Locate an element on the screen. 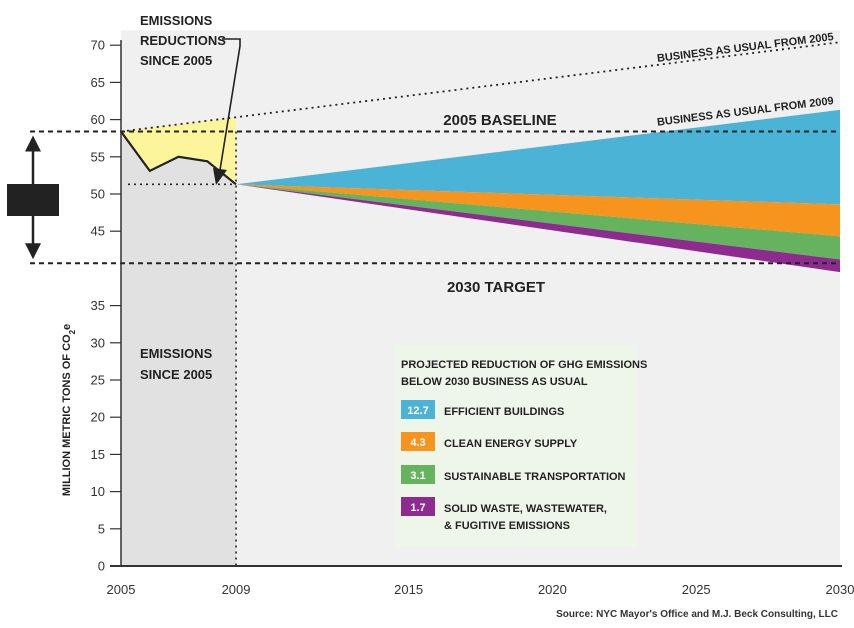  legend-value: 3.1 is located at coordinates (417, 476).